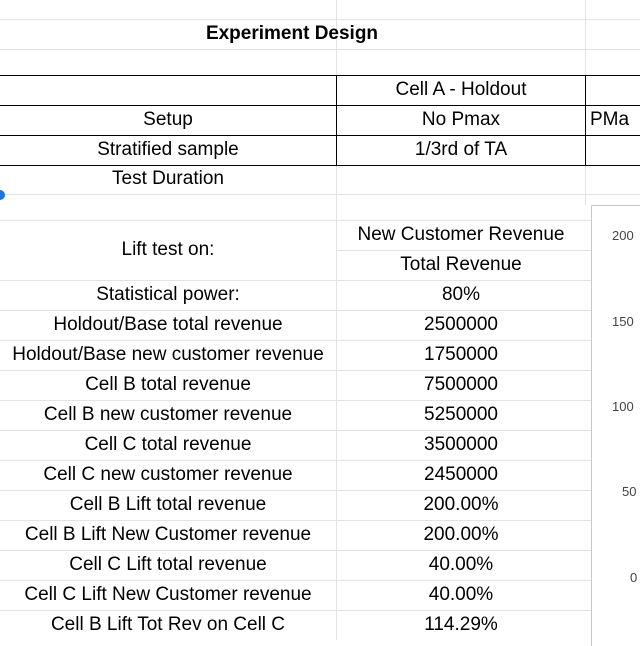  Describe the element at coordinates (168, 119) in the screenshot. I see `row-label-setup: Setup` at that location.